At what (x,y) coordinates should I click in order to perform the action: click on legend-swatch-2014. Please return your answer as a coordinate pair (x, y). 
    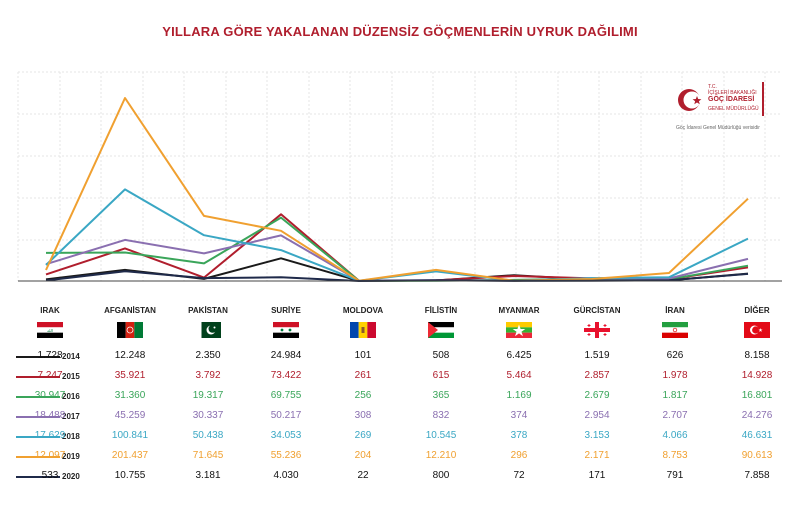
    Looking at the image, I should click on (38, 357).